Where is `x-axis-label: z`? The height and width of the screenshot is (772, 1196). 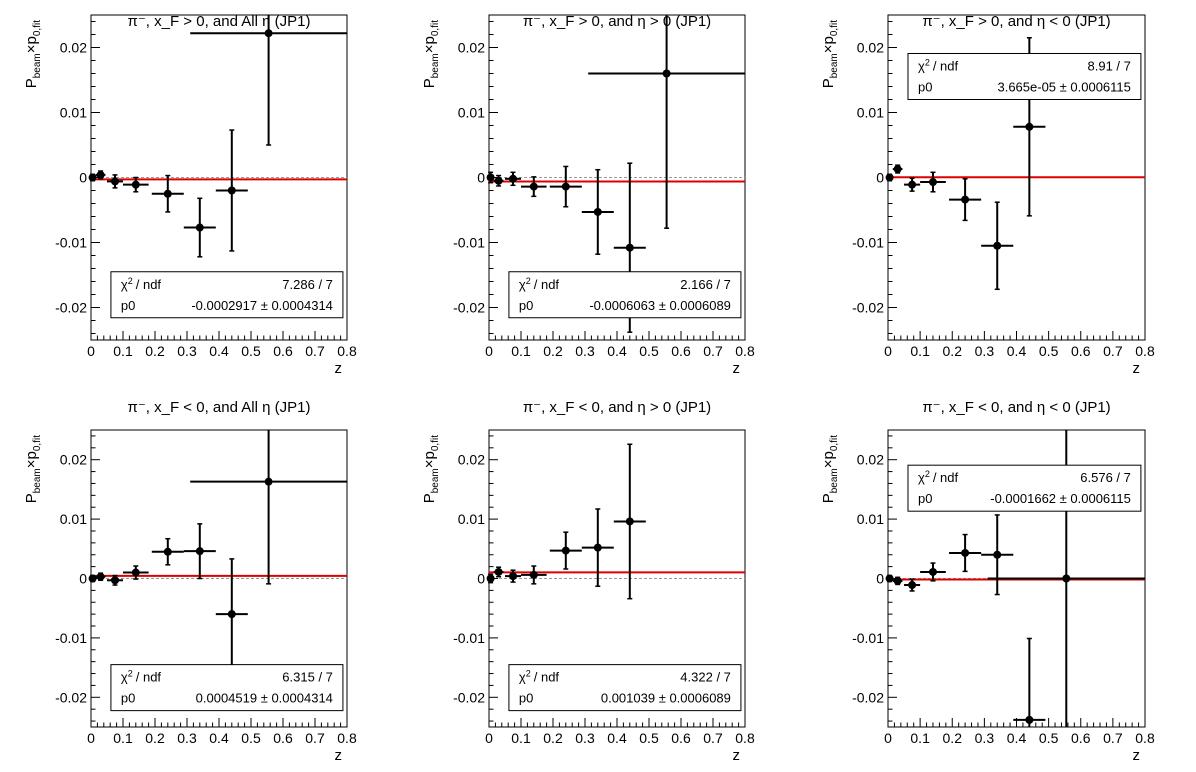 x-axis-label: z is located at coordinates (339, 755).